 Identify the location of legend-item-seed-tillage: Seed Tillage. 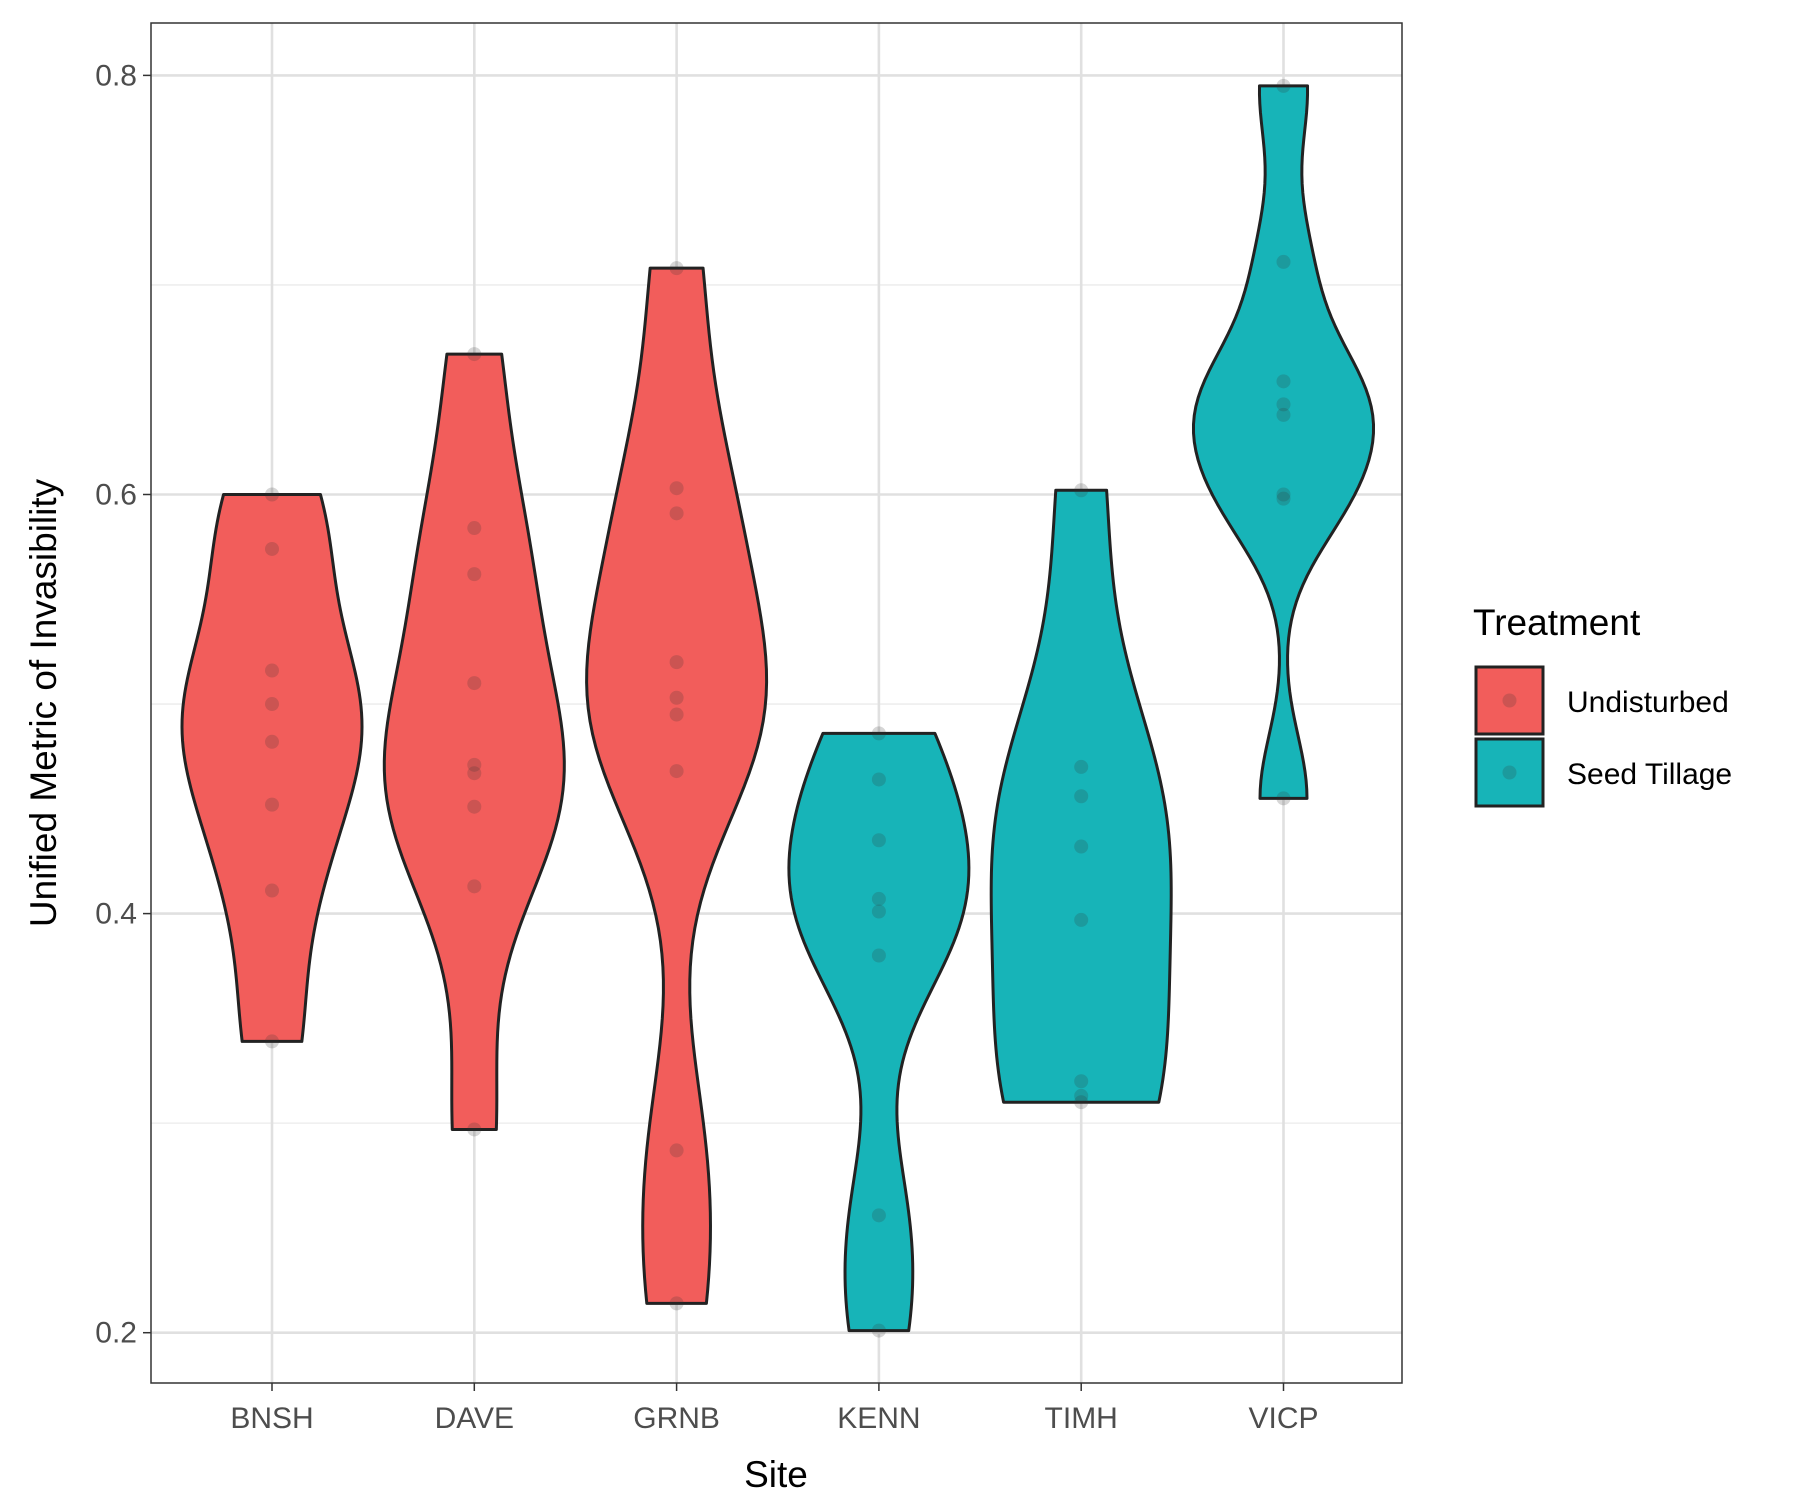
(1603, 772).